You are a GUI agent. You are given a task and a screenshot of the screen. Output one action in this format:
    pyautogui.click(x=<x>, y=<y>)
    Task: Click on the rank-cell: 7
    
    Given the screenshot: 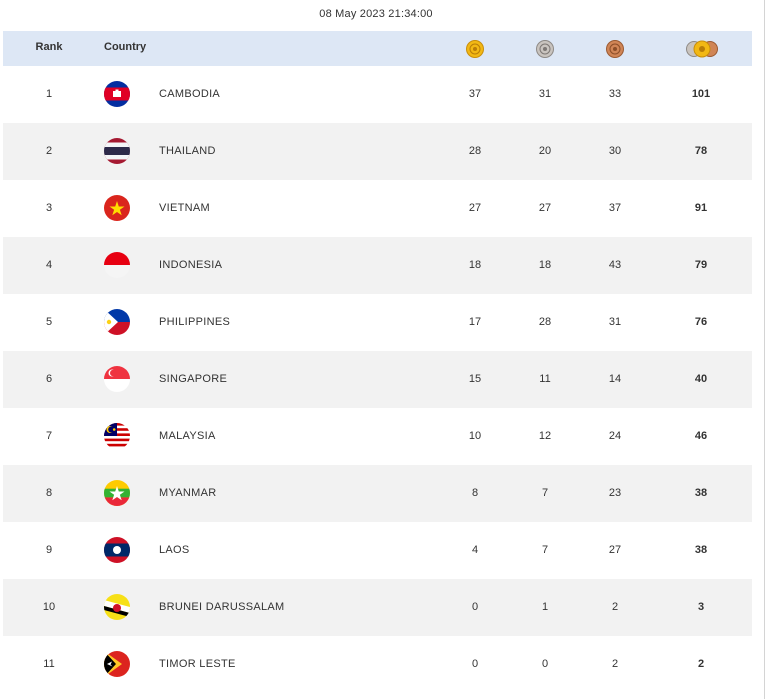 What is the action you would take?
    pyautogui.click(x=49, y=436)
    